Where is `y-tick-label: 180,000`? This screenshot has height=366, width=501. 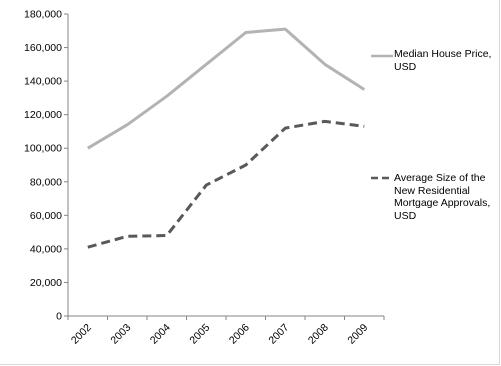
y-tick-label: 180,000 is located at coordinates (43, 15).